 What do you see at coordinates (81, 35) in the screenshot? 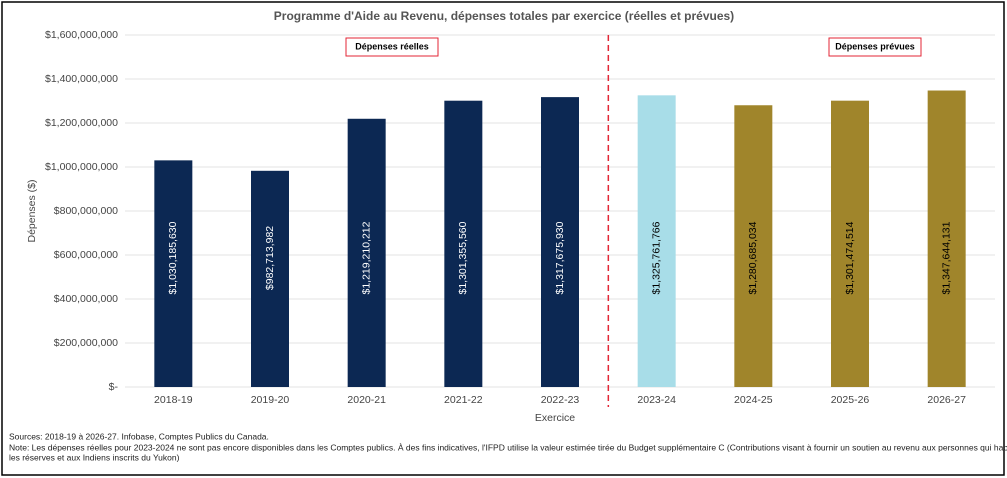
I see `y-tick-label: $1,600,000,000` at bounding box center [81, 35].